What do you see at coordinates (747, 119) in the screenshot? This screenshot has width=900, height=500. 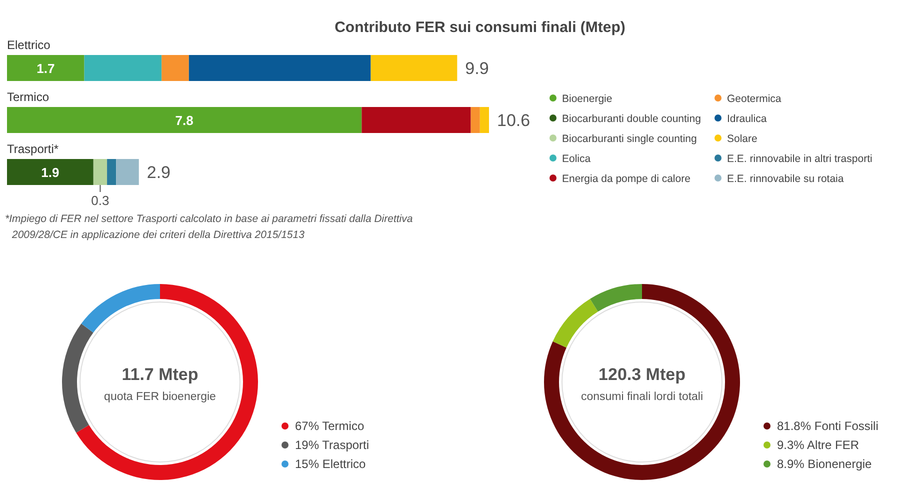 I see `legend-label: Idraulica` at bounding box center [747, 119].